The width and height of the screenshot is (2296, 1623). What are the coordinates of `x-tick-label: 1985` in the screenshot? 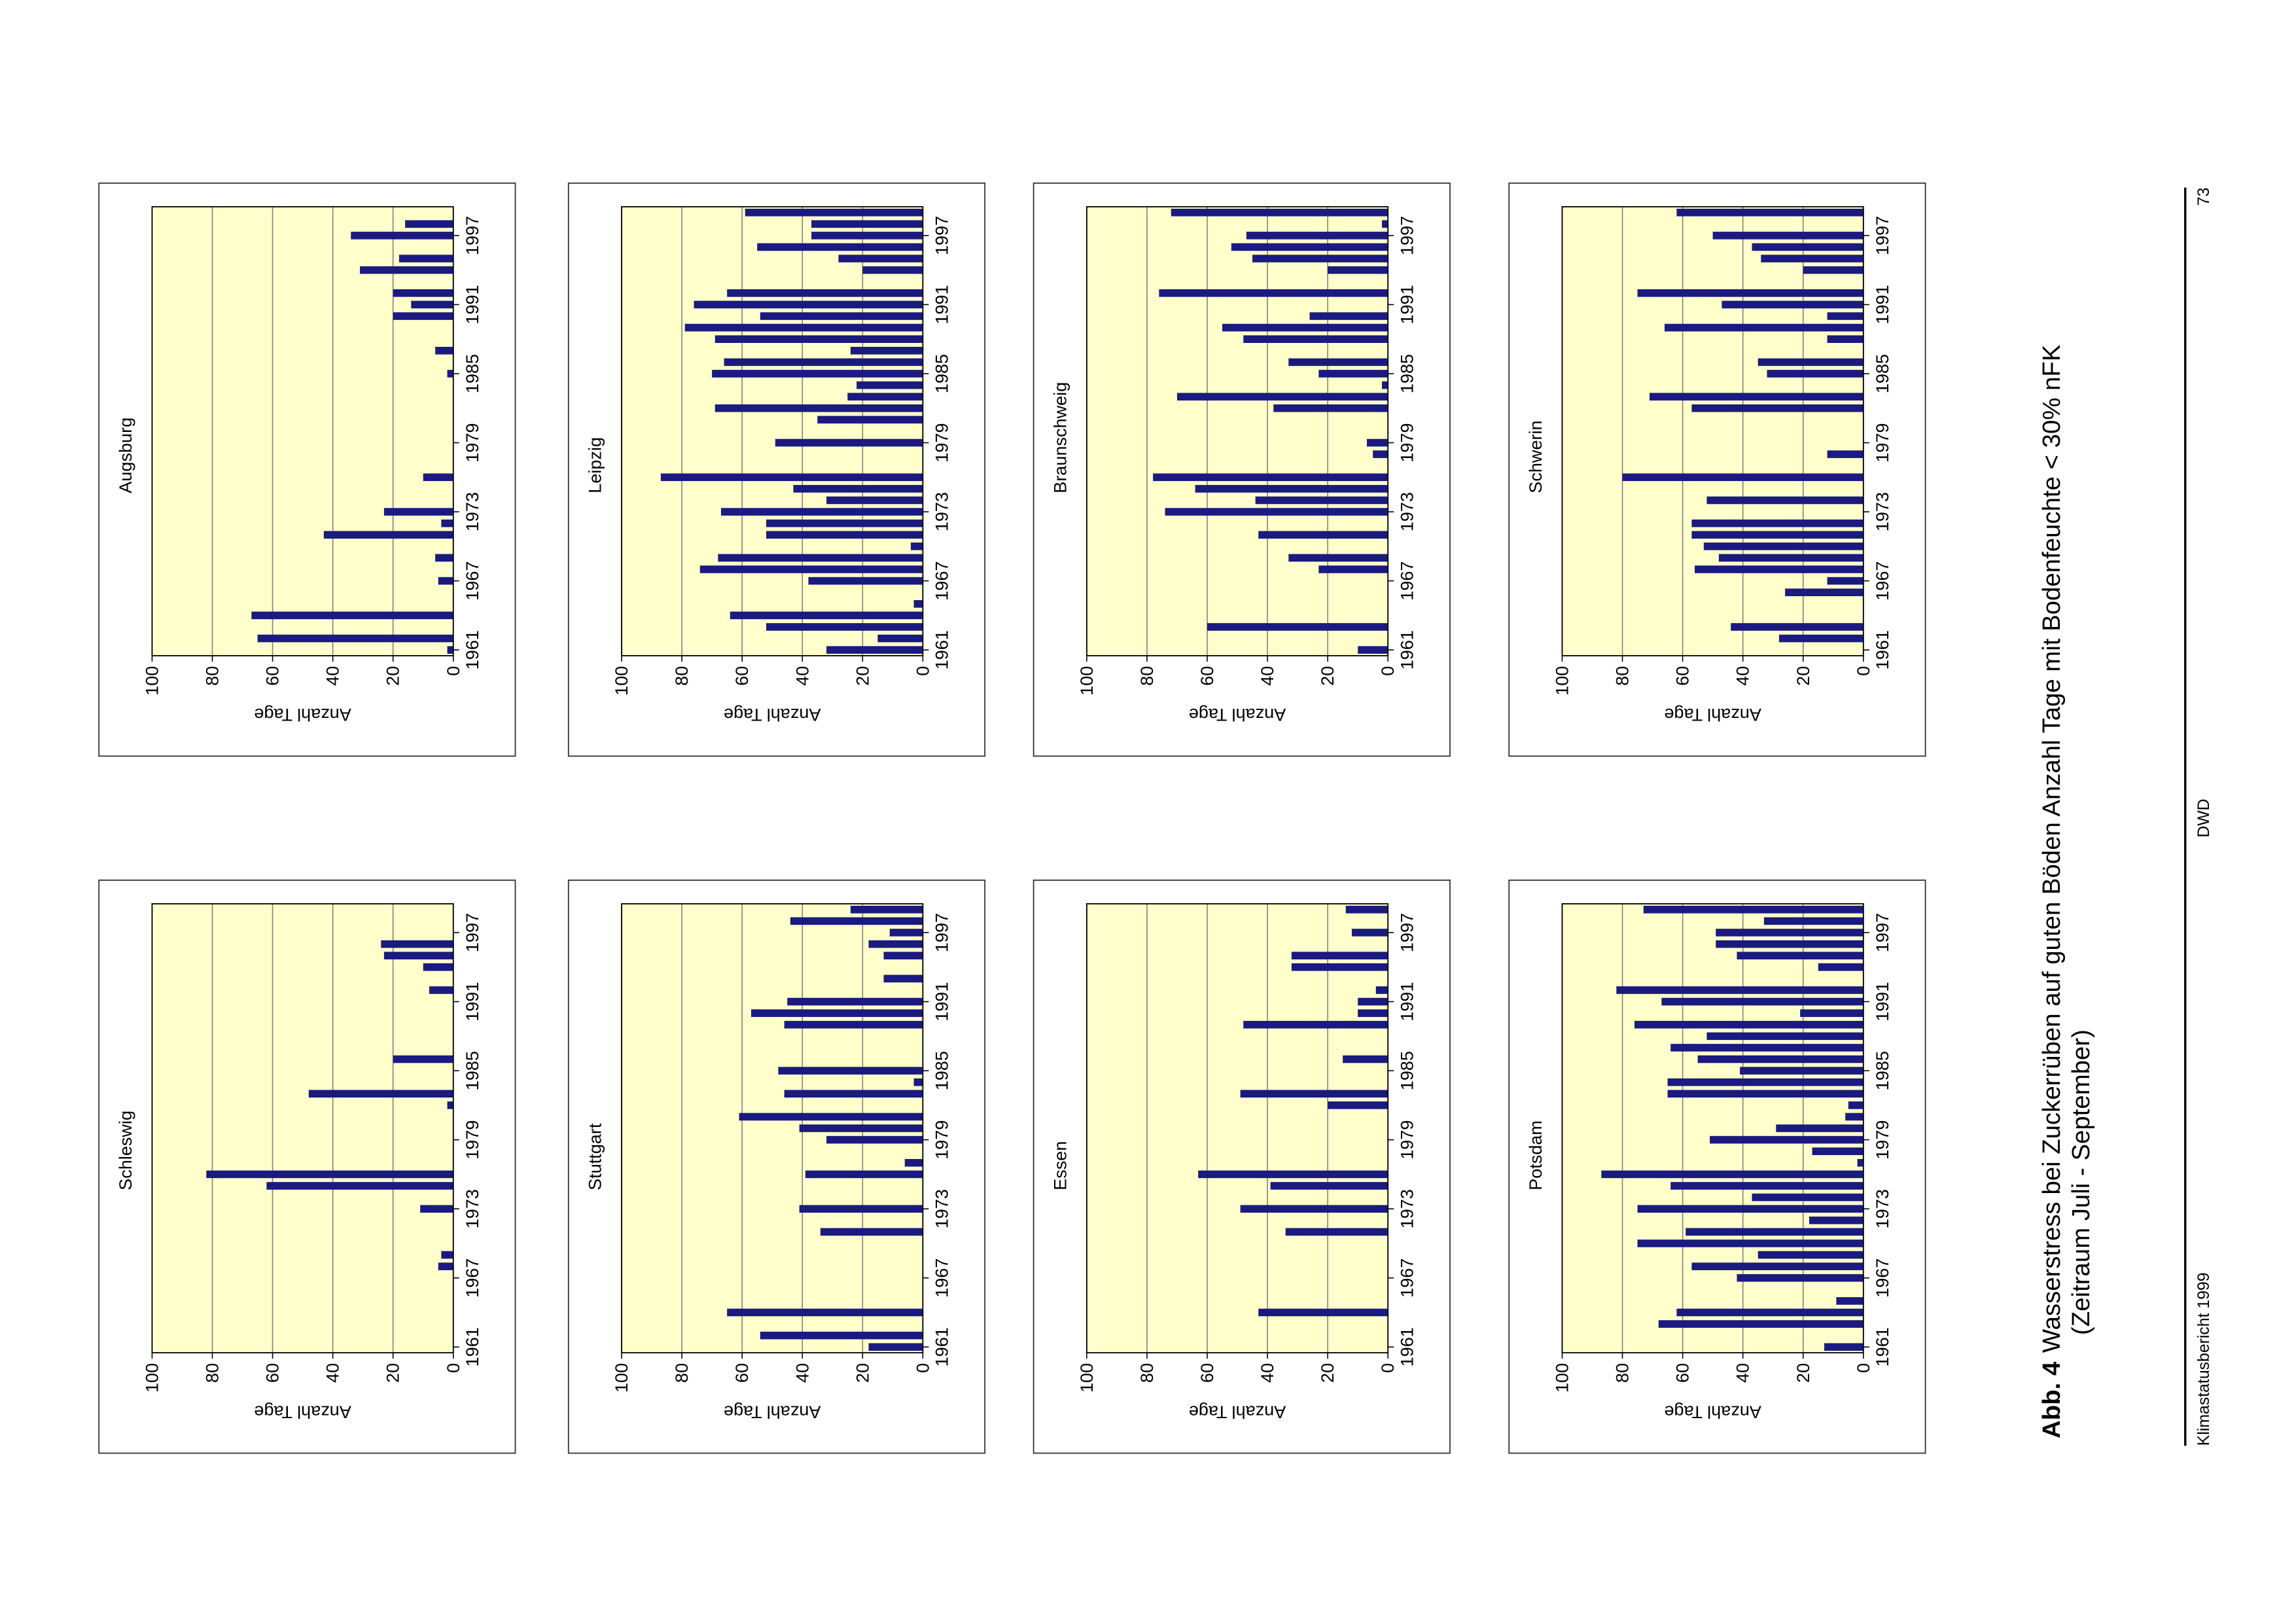 It's located at (1407, 373).